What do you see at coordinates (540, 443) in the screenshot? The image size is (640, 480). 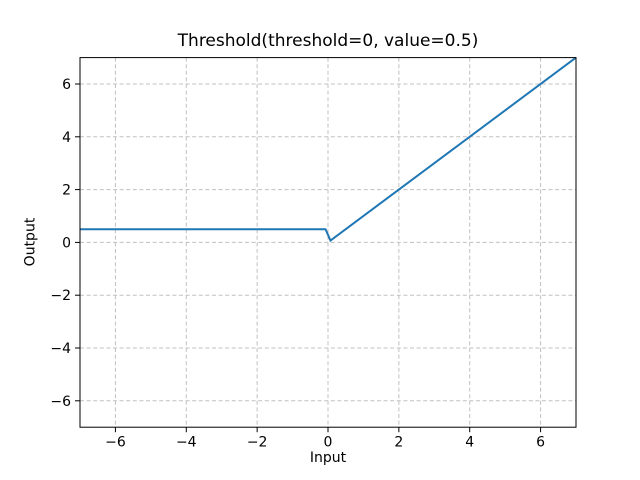 I see `x-tick-label: 6` at bounding box center [540, 443].